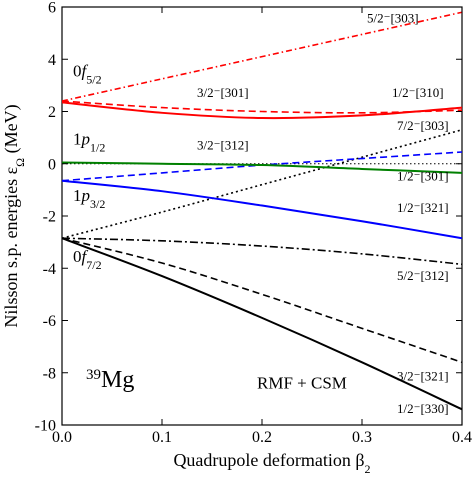 The width and height of the screenshot is (474, 479). What do you see at coordinates (110, 380) in the screenshot?
I see `nucleus-label: 39Mg` at bounding box center [110, 380].